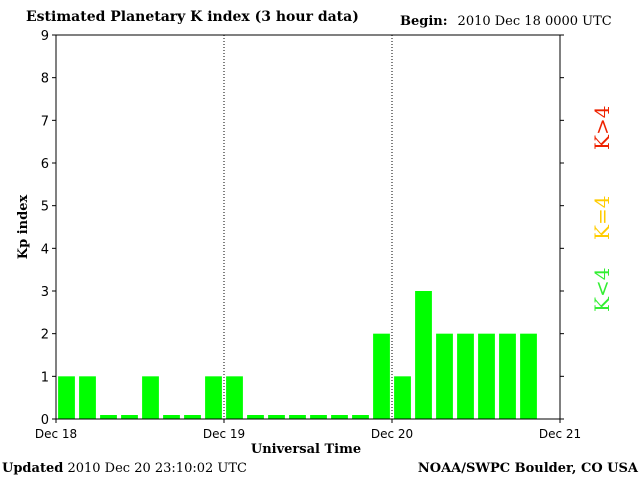 The image size is (640, 480). I want to click on y-tick-label: 7, so click(45, 121).